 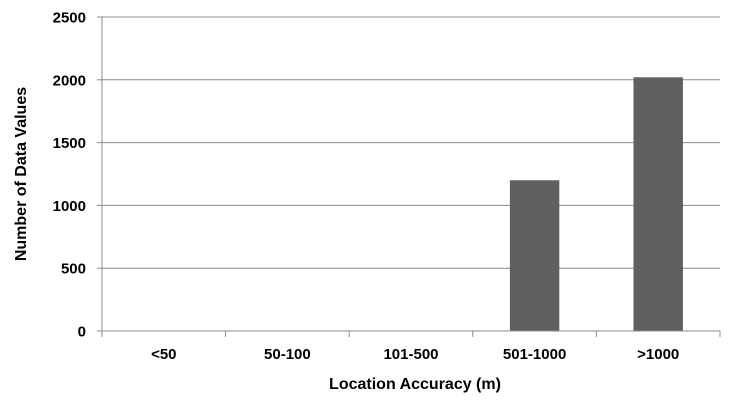 What do you see at coordinates (410, 354) in the screenshot?
I see `x-tick-label: 101-500` at bounding box center [410, 354].